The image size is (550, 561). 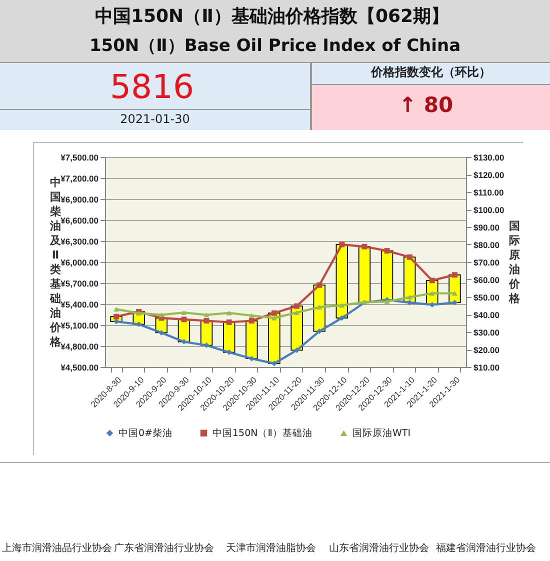 What do you see at coordinates (487, 227) in the screenshot?
I see `y2-tick-label: $90.00` at bounding box center [487, 227].